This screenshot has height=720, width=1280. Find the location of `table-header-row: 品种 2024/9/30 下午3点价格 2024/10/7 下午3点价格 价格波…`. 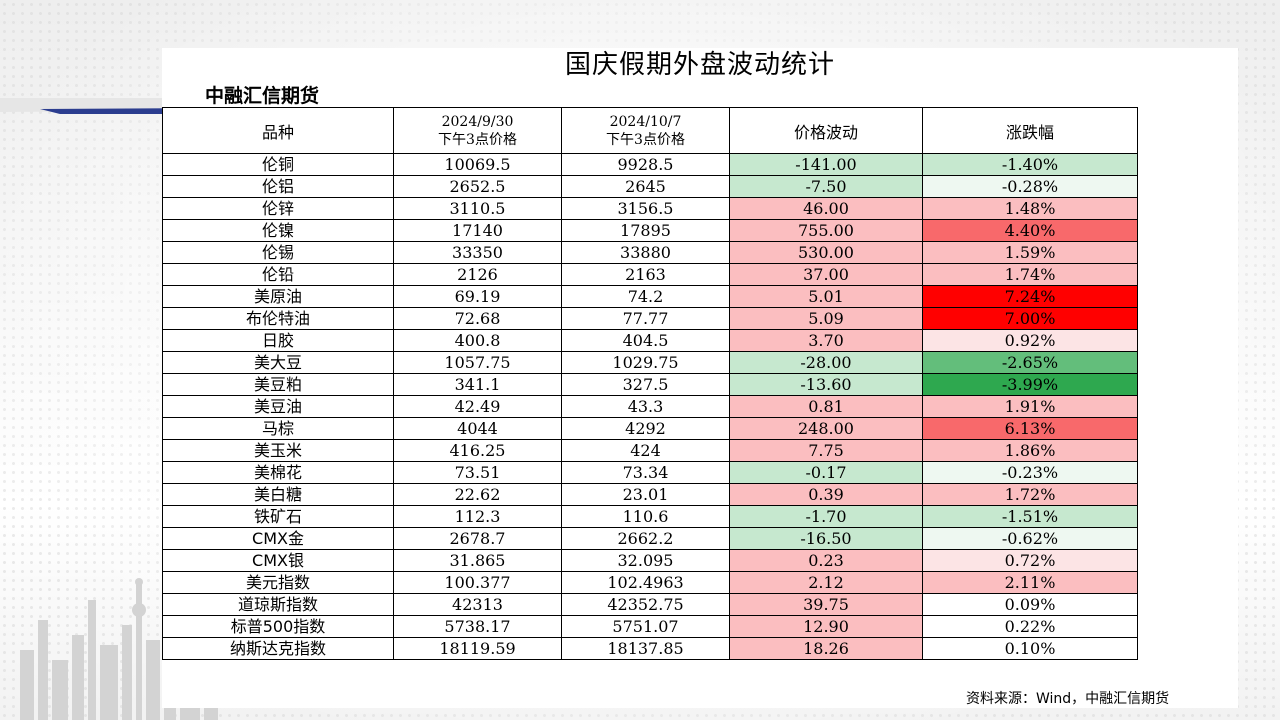

table-header-row: 品种 2024/9/30 下午3点价格 2024/10/7 下午3点价格 价格波… is located at coordinates (650, 130).